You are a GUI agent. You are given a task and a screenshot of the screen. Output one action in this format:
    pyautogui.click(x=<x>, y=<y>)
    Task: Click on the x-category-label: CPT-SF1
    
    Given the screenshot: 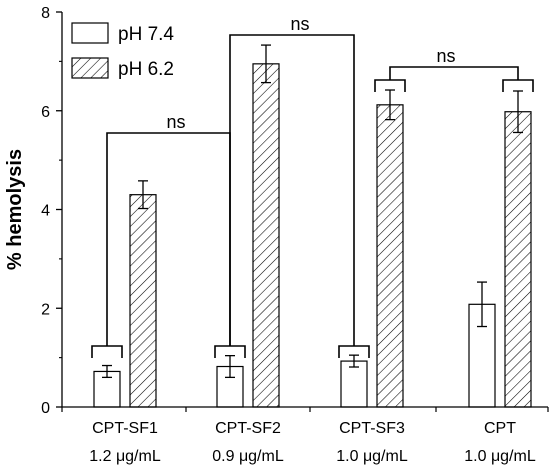 What is the action you would take?
    pyautogui.click(x=125, y=428)
    